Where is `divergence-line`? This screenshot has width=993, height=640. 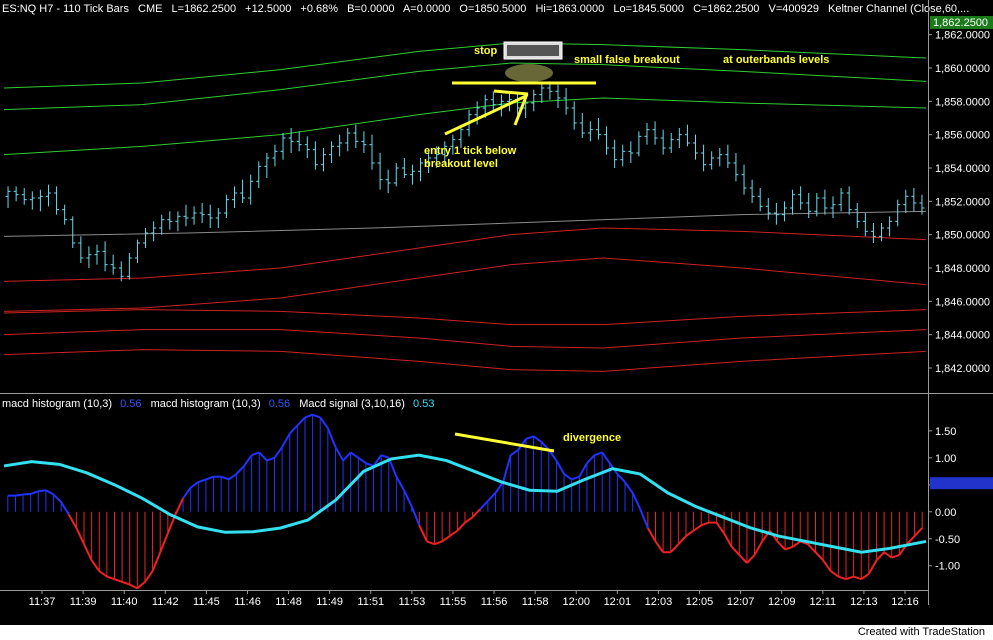
divergence-line is located at coordinates (504, 442).